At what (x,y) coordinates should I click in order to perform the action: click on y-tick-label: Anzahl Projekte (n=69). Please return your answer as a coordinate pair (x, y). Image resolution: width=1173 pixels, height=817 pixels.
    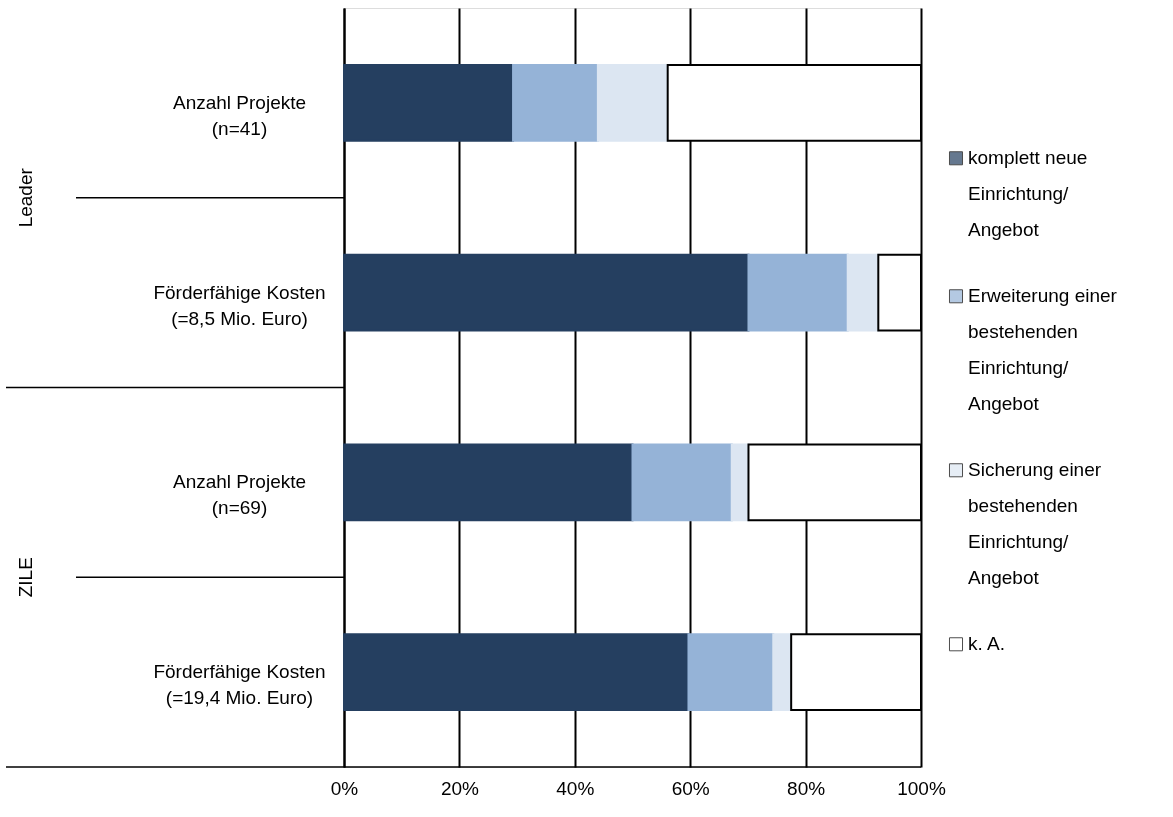
    Looking at the image, I should click on (239, 495).